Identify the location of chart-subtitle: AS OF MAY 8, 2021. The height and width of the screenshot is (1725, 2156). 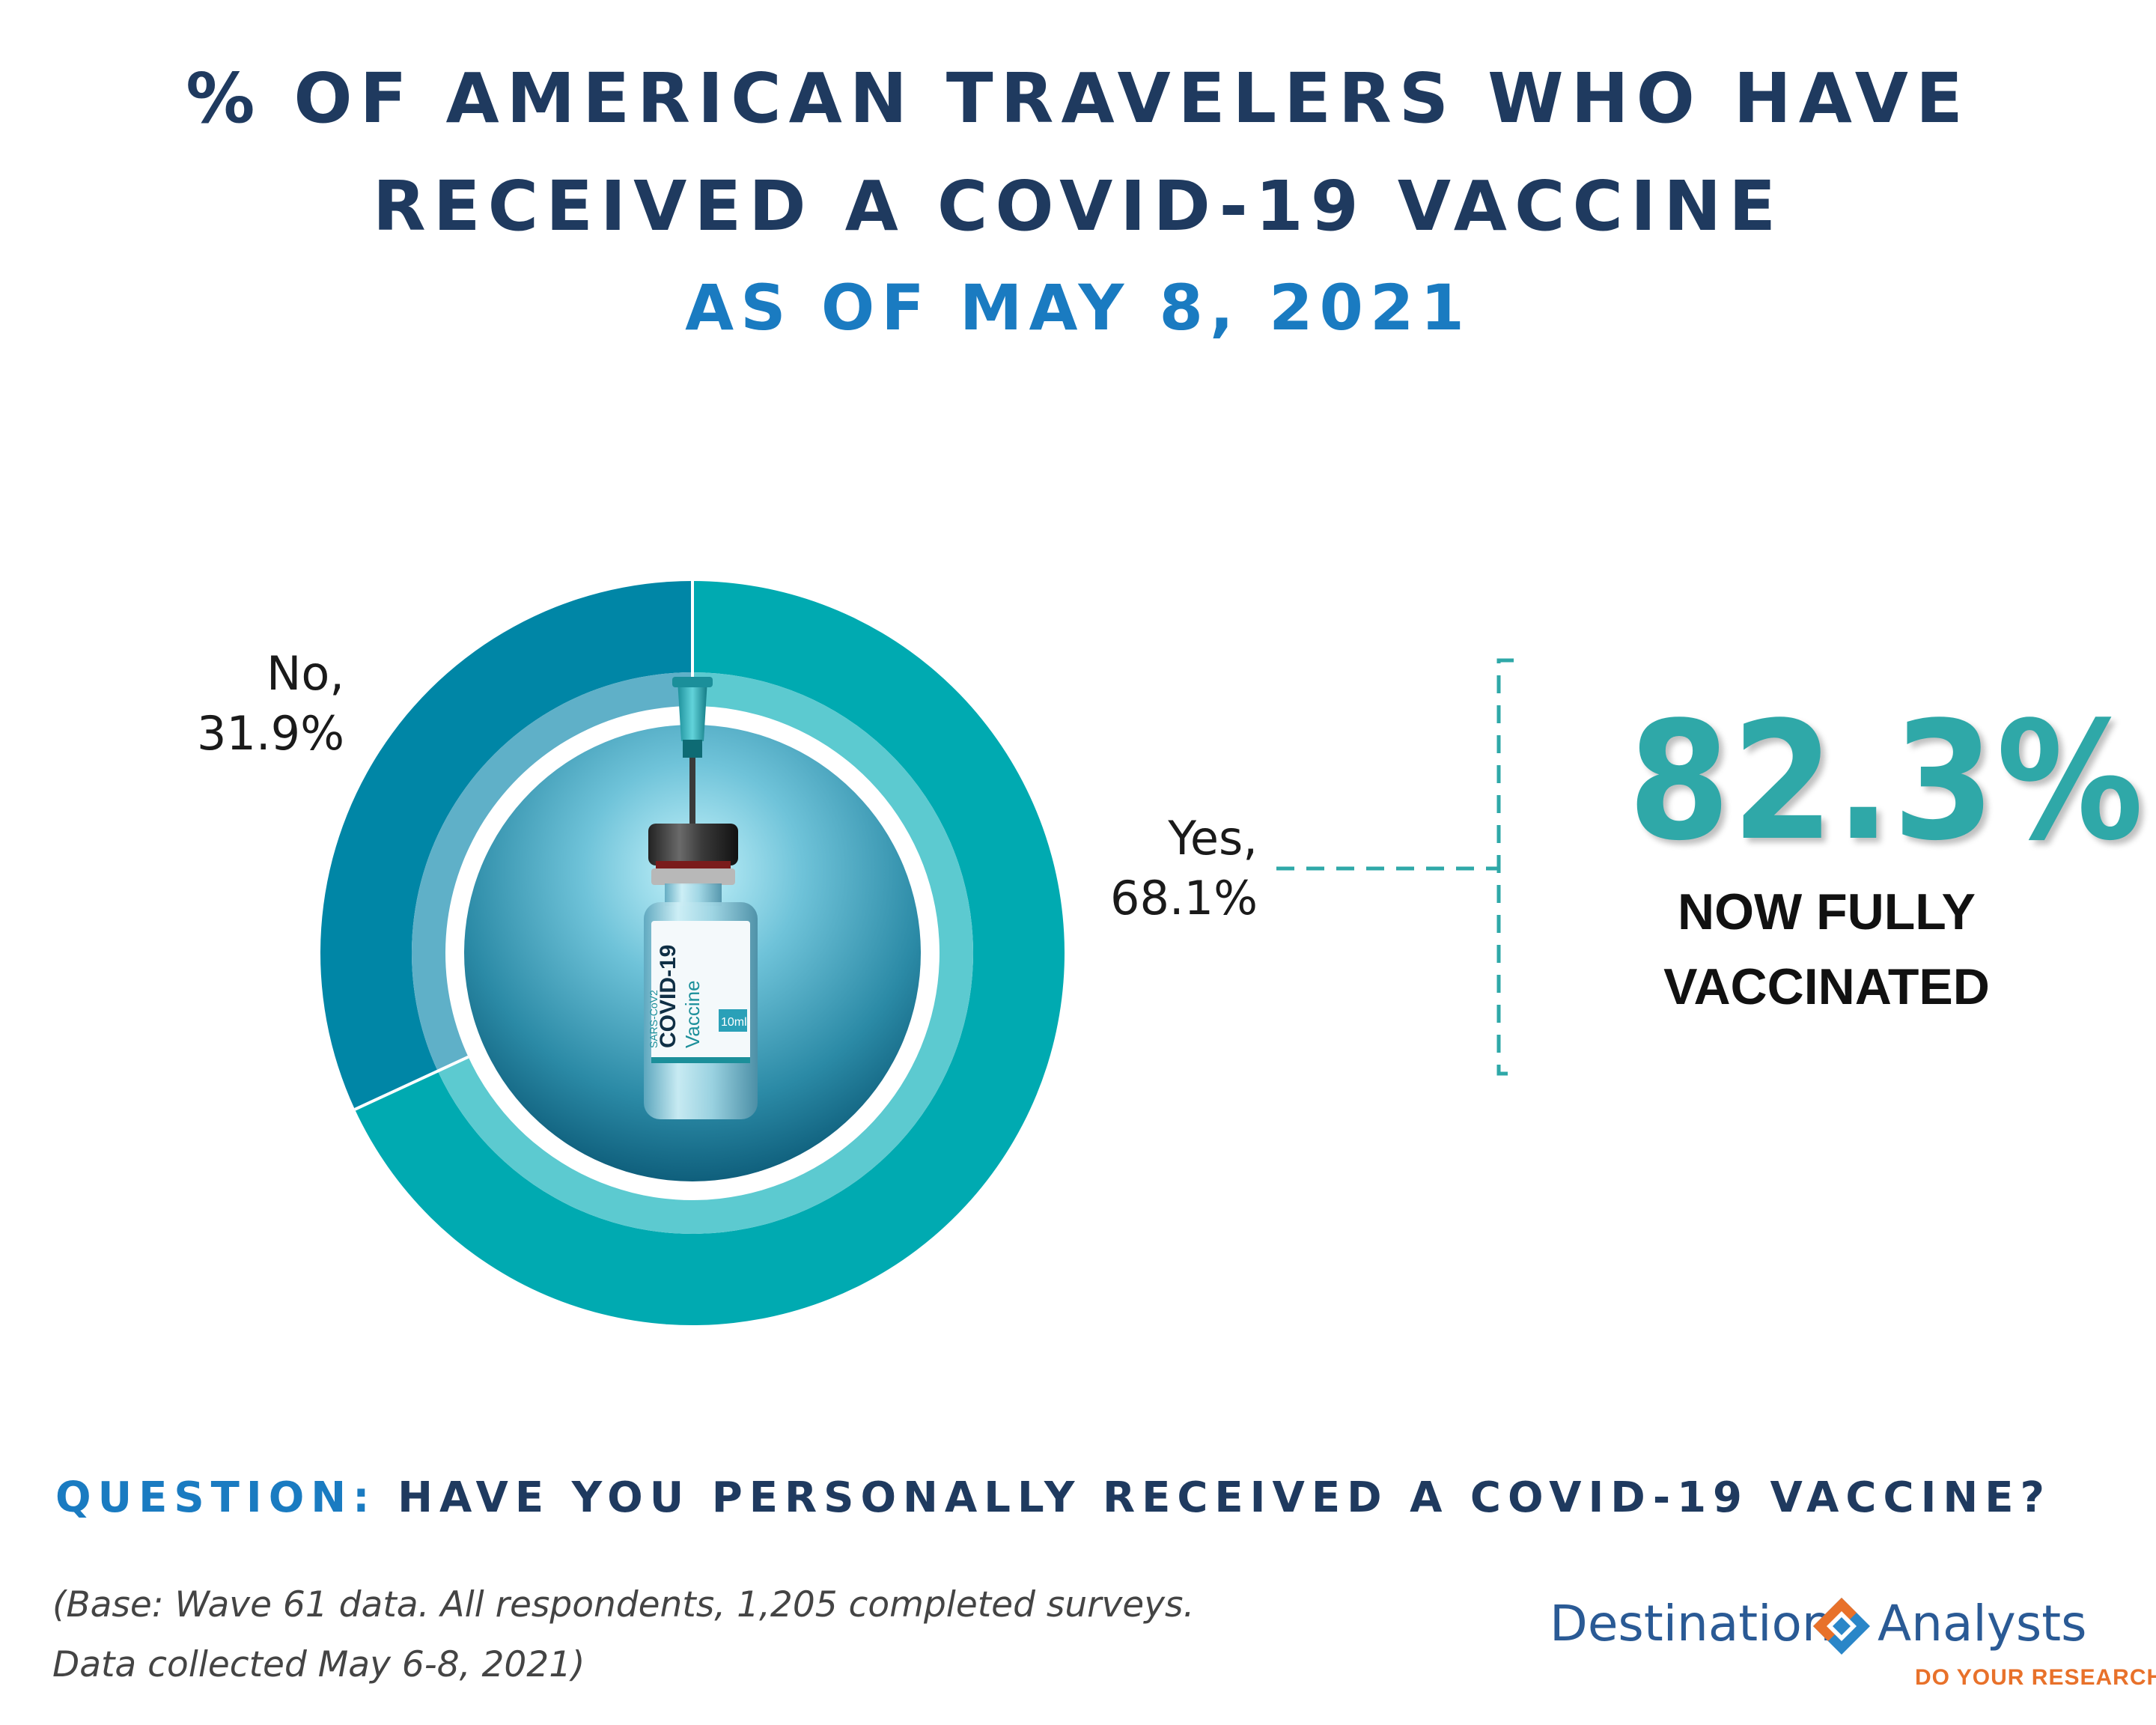
(1078, 307).